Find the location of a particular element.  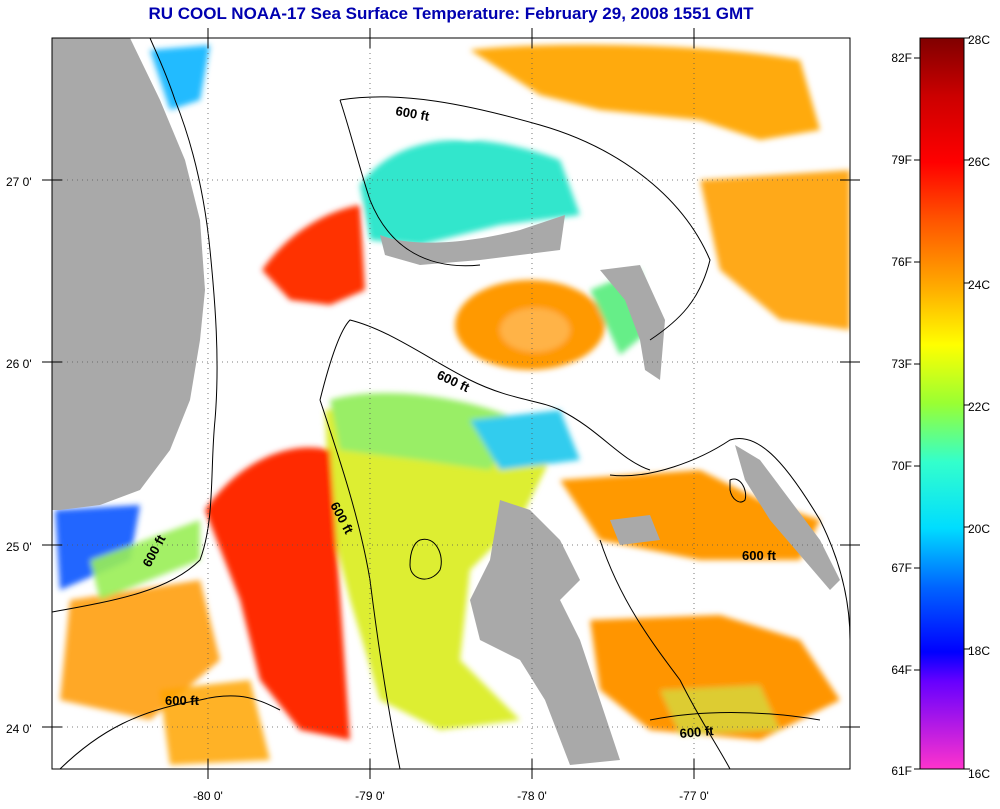

lon-label-78: -78 0' is located at coordinates (532, 796).